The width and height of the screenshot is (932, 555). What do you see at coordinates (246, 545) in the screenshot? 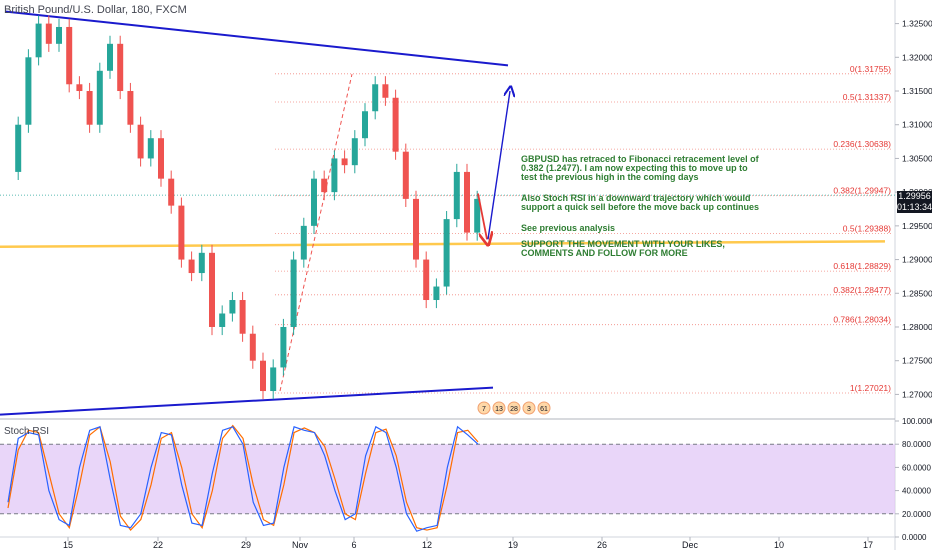
I see `x-tick-label: 29` at bounding box center [246, 545].